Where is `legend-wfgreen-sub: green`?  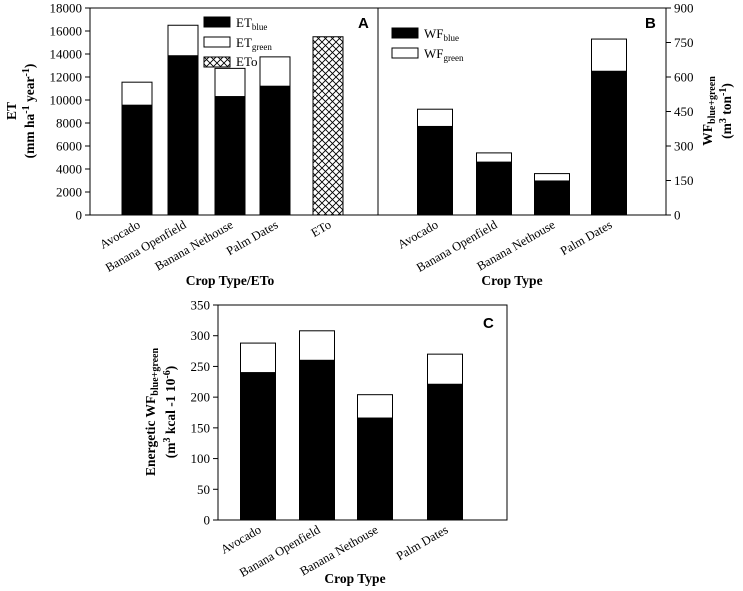 legend-wfgreen-sub: green is located at coordinates (454, 58).